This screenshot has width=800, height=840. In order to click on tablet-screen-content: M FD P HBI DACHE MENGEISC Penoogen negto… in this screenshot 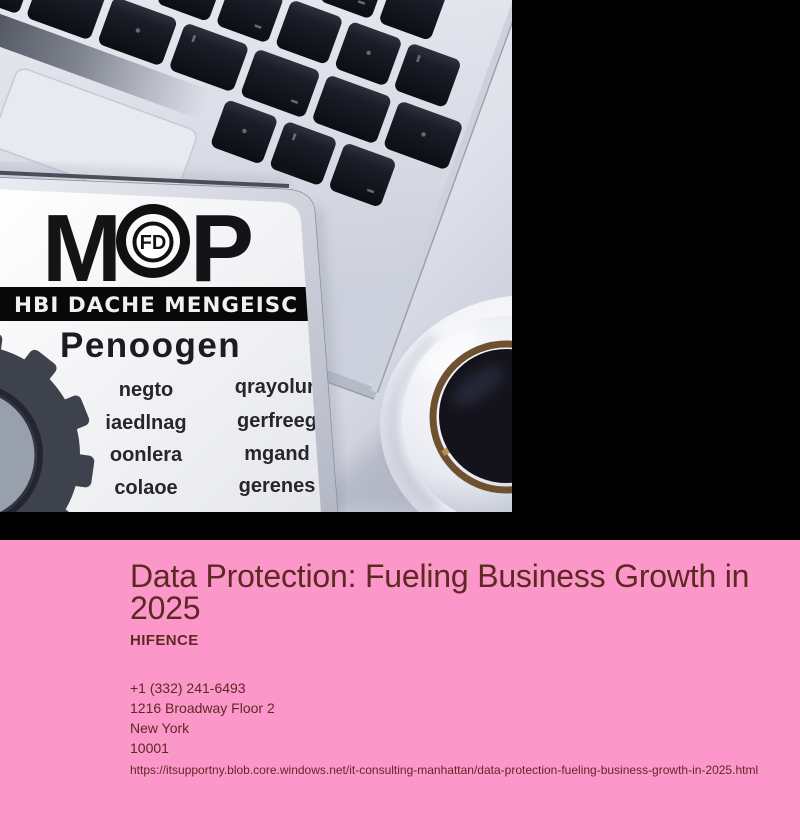, I will do `click(160, 347)`.